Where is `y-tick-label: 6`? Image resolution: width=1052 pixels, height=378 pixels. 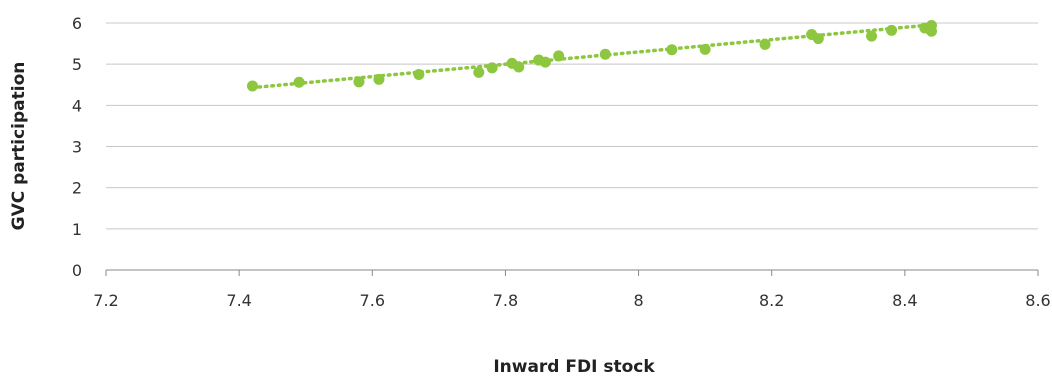
y-tick-label: 6 is located at coordinates (77, 23).